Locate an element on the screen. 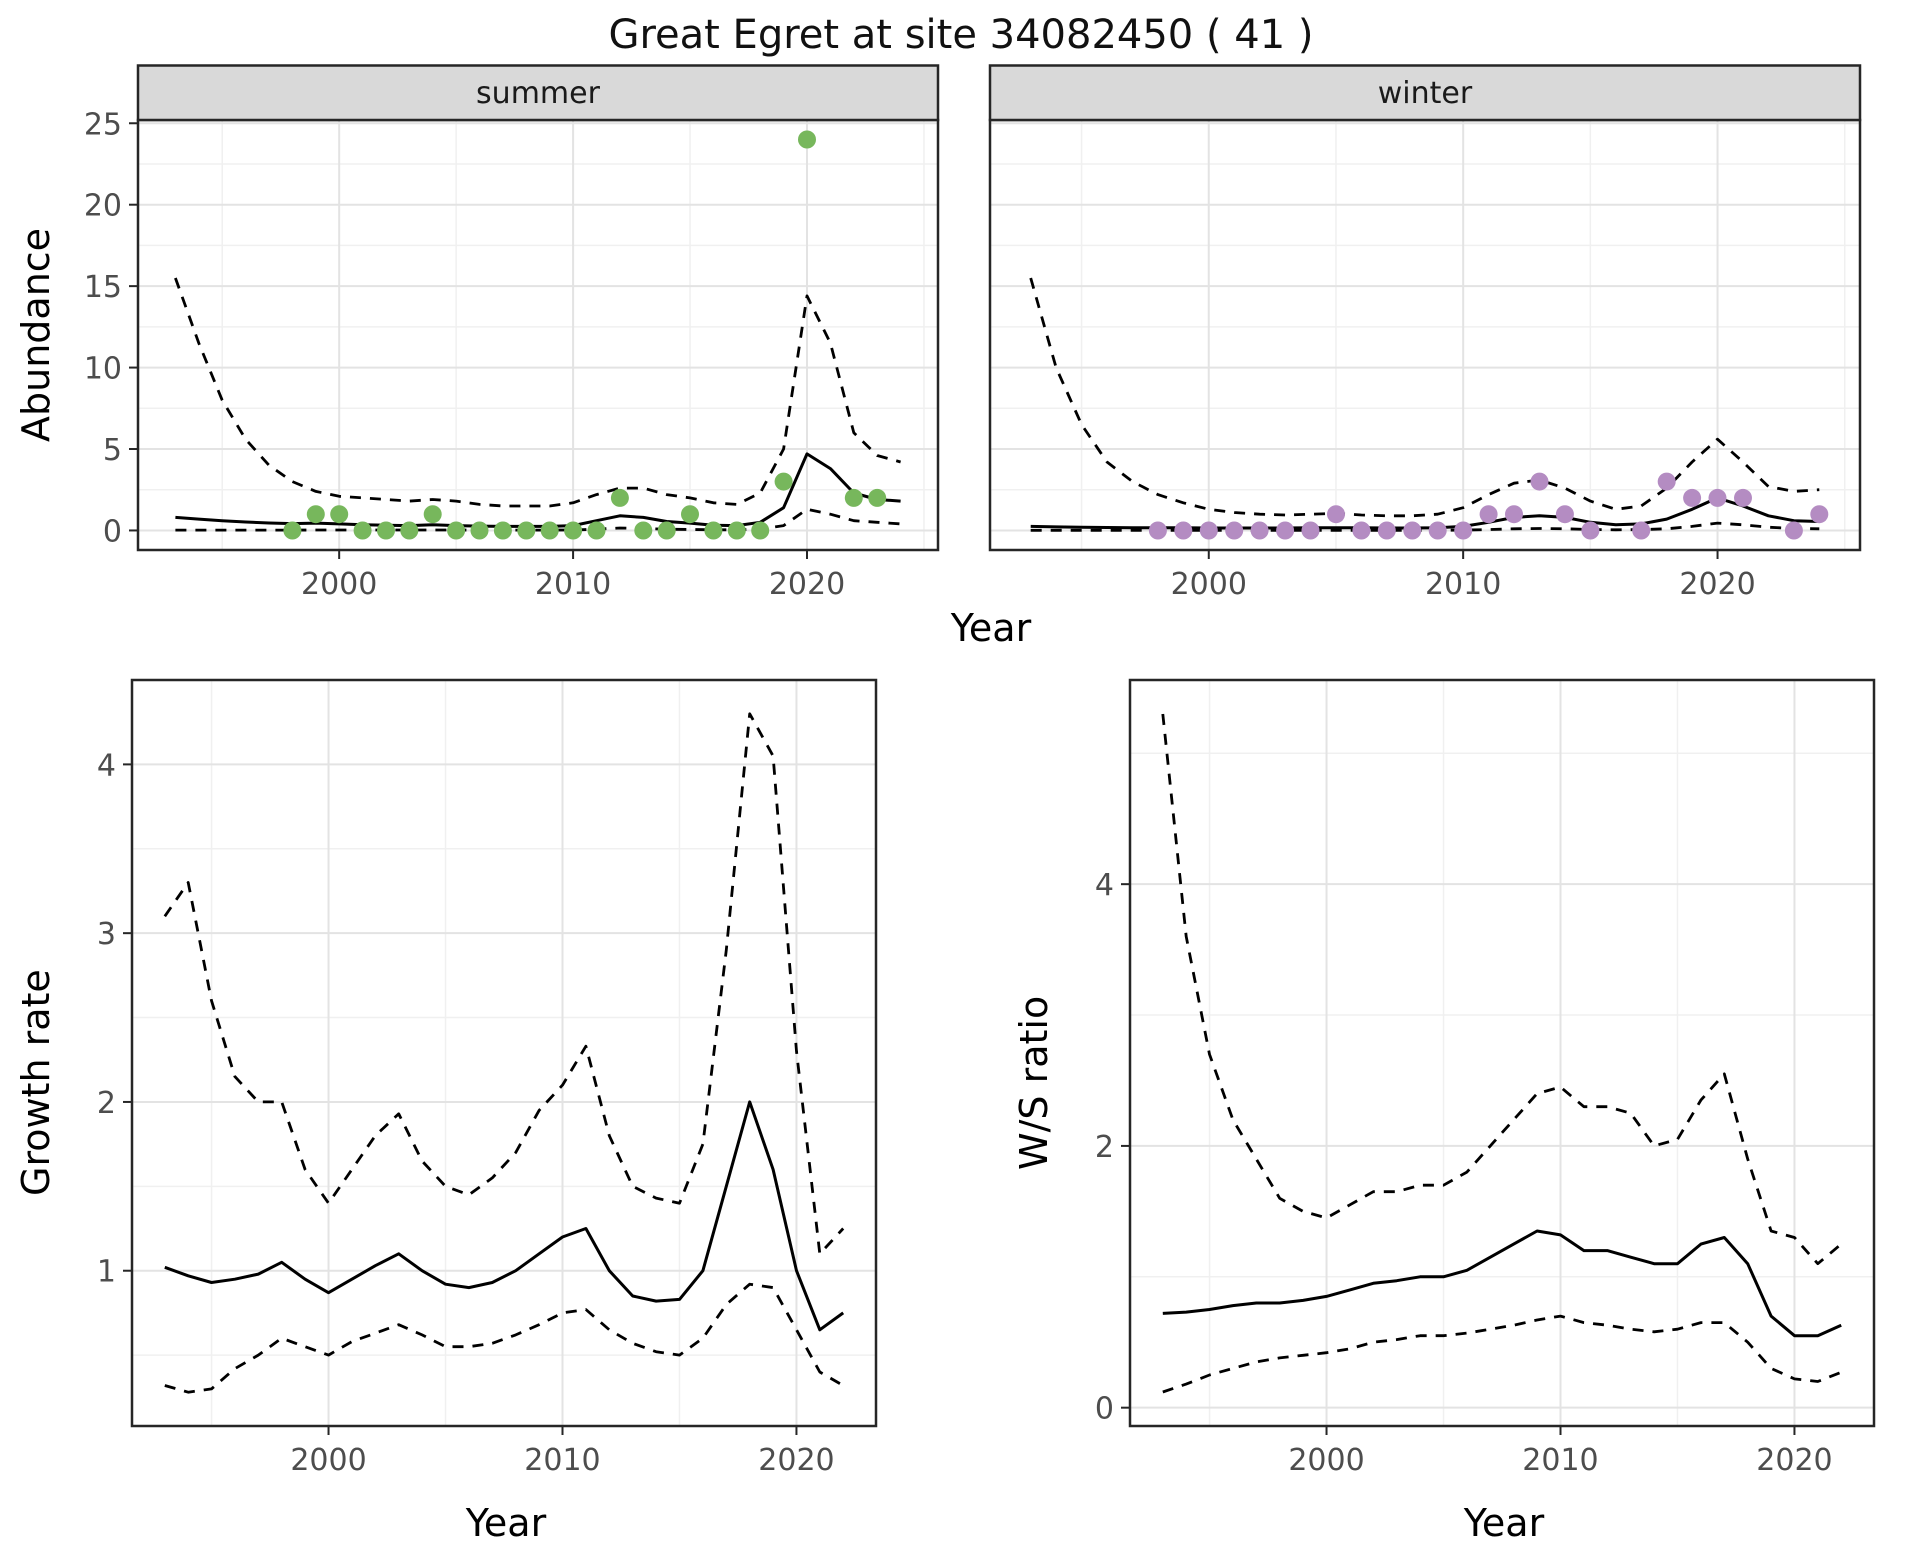 The width and height of the screenshot is (1920, 1560). ws-ratio-axis-label: W/S ratio is located at coordinates (1034, 1083).